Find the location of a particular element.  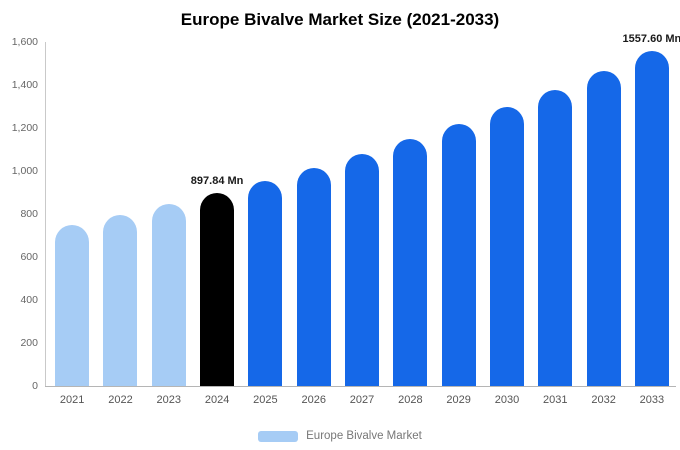

bar-2030 is located at coordinates (506, 246).